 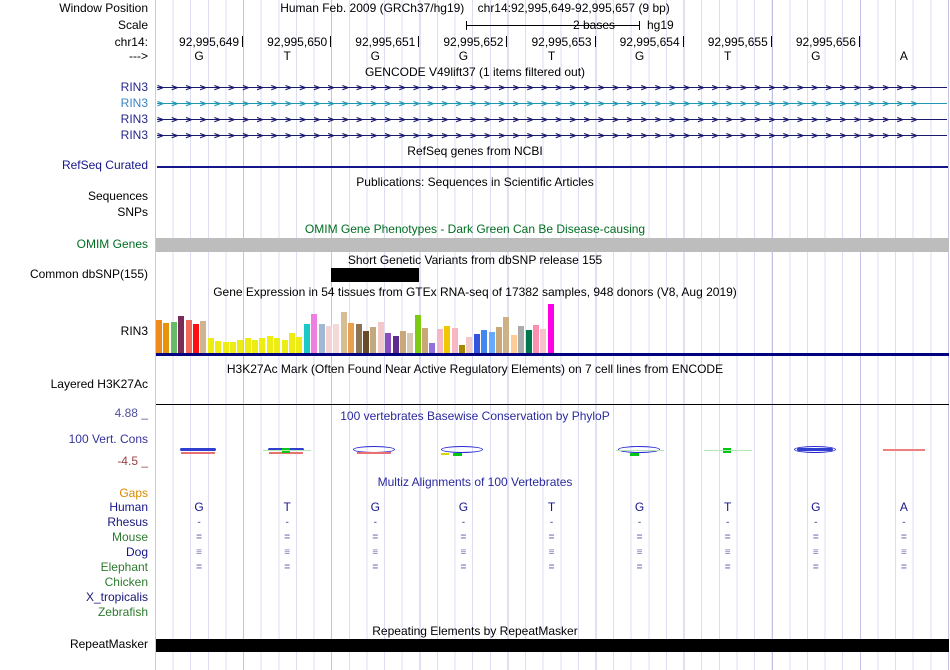 What do you see at coordinates (116, 597) in the screenshot?
I see `multiz-species-label: X_tropicalis` at bounding box center [116, 597].